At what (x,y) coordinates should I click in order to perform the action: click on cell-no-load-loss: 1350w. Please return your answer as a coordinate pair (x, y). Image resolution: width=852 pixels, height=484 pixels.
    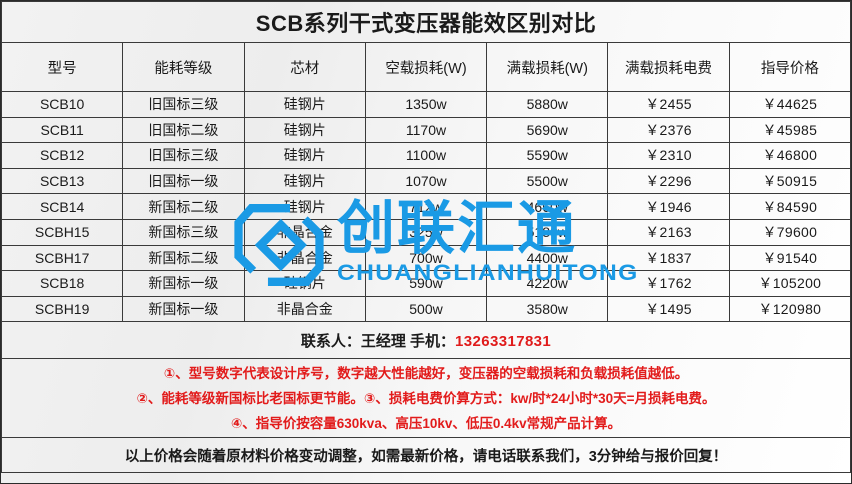
    Looking at the image, I should click on (426, 104).